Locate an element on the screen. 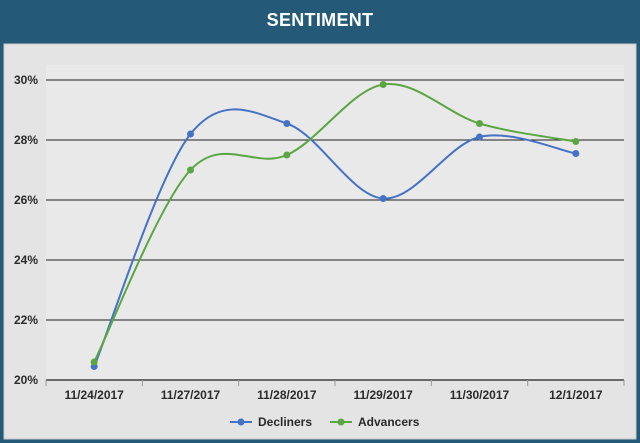 The image size is (640, 443). x-tick-label: 11/27/2017 is located at coordinates (191, 395).